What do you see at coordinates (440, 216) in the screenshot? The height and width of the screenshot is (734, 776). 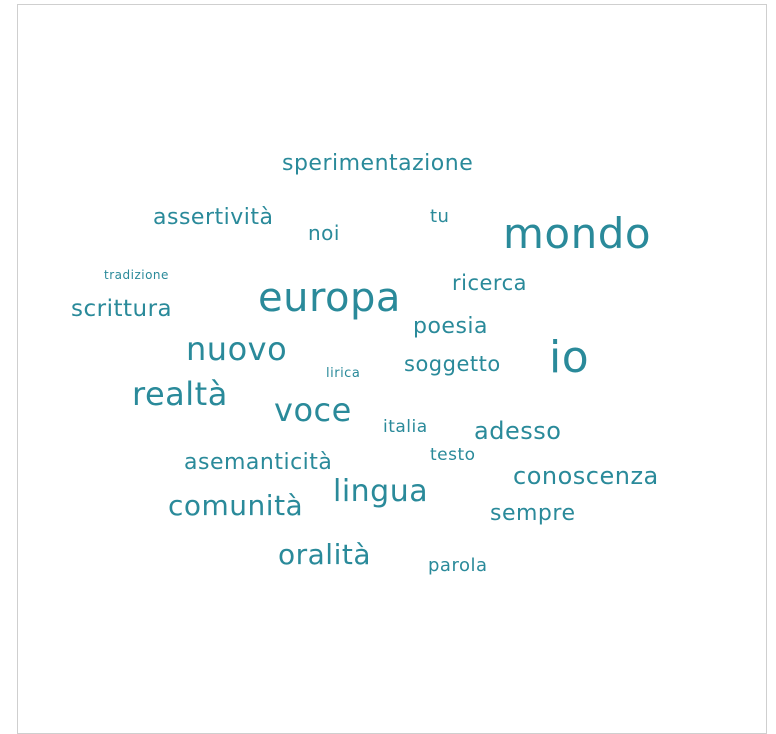 I see `word-tu: tu` at bounding box center [440, 216].